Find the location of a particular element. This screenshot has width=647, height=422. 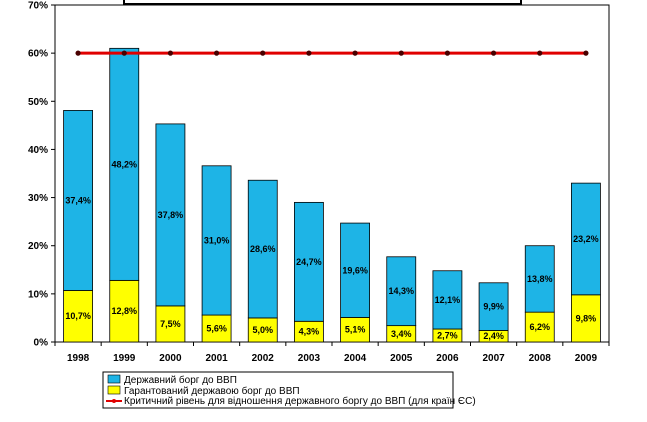

data-label-state-debt: 12,1% is located at coordinates (448, 300).